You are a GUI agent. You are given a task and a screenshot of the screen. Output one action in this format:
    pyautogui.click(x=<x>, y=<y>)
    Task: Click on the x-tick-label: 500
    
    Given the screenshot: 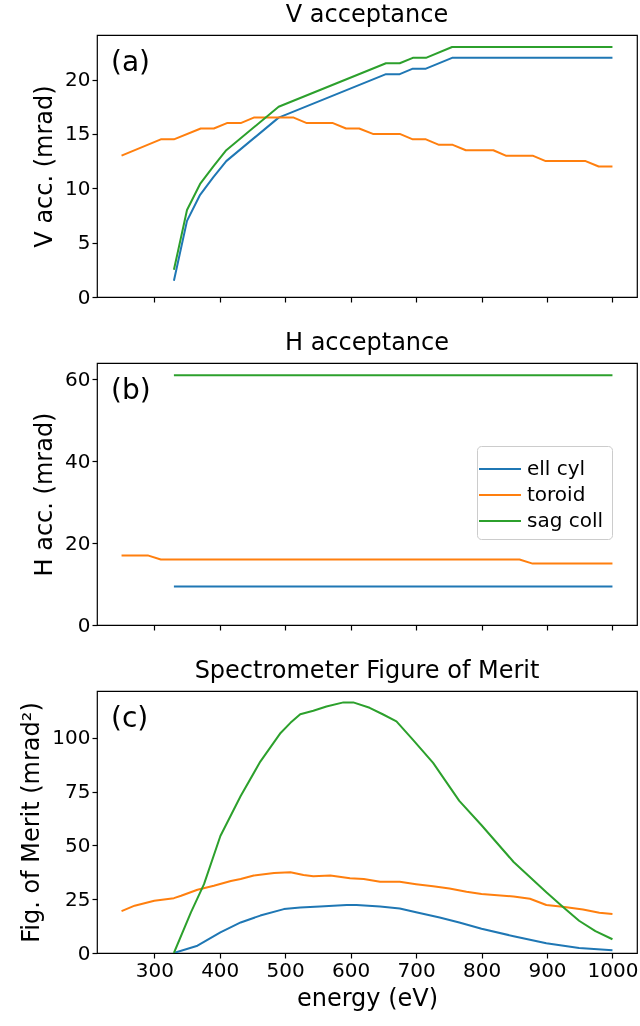 What is the action you would take?
    pyautogui.click(x=285, y=969)
    